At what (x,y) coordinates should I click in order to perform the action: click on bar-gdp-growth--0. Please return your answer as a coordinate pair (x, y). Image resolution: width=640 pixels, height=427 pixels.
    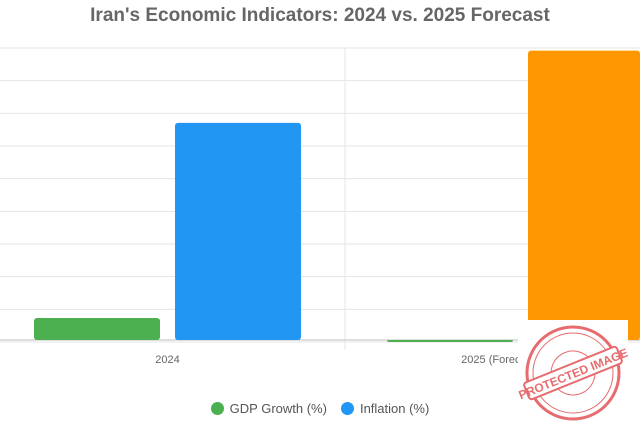
    Looking at the image, I should click on (97, 328).